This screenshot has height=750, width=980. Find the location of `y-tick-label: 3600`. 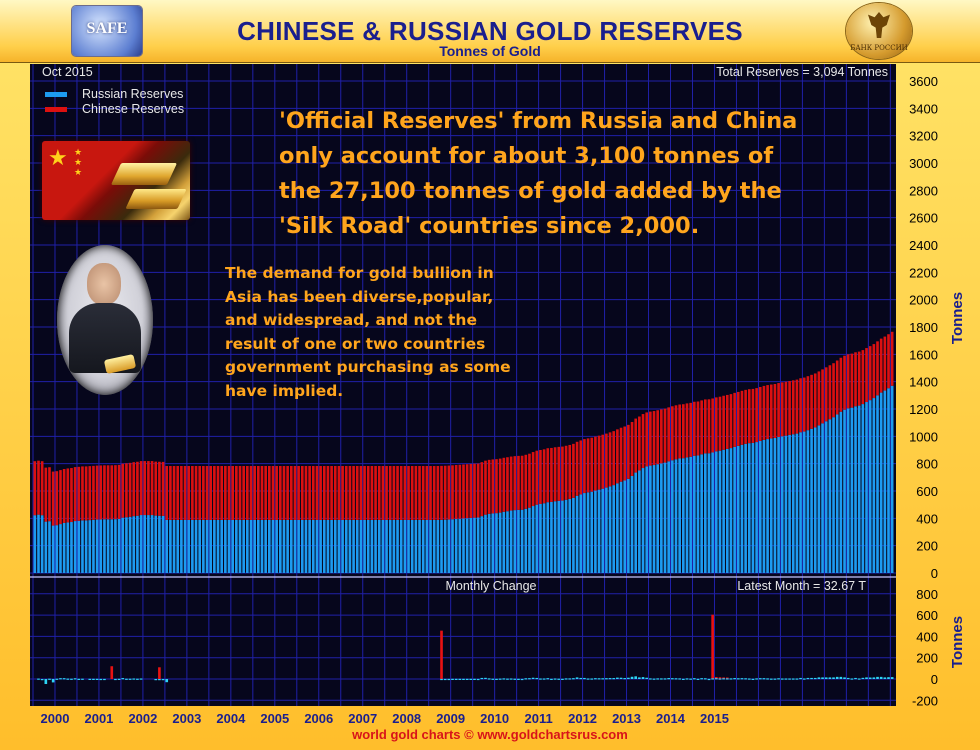

y-tick-label: 3600 is located at coordinates (923, 81).